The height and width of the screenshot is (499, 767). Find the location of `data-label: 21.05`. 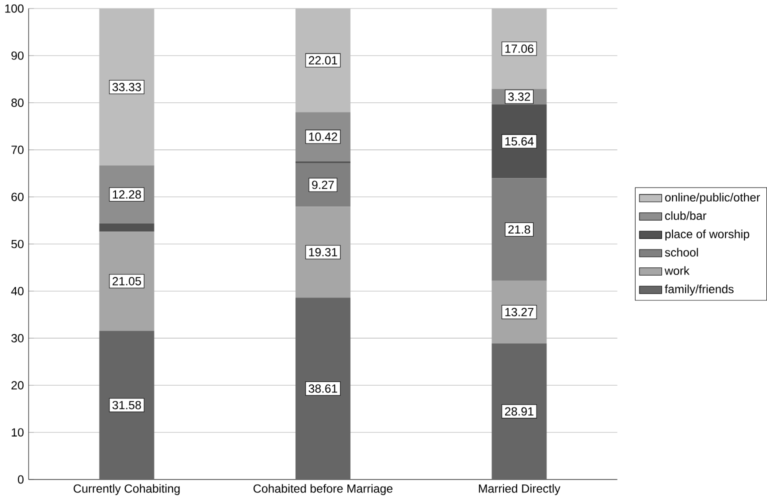

data-label: 21.05 is located at coordinates (126, 281).